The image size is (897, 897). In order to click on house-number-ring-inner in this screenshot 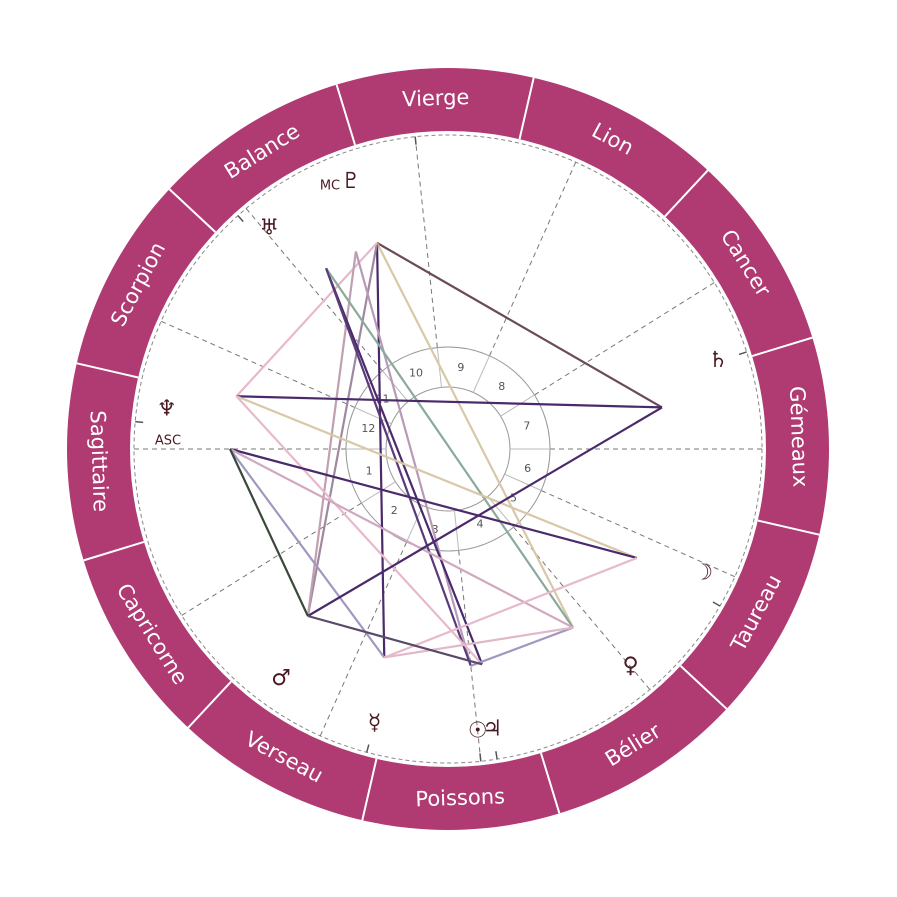, I will do `click(448, 449)`.